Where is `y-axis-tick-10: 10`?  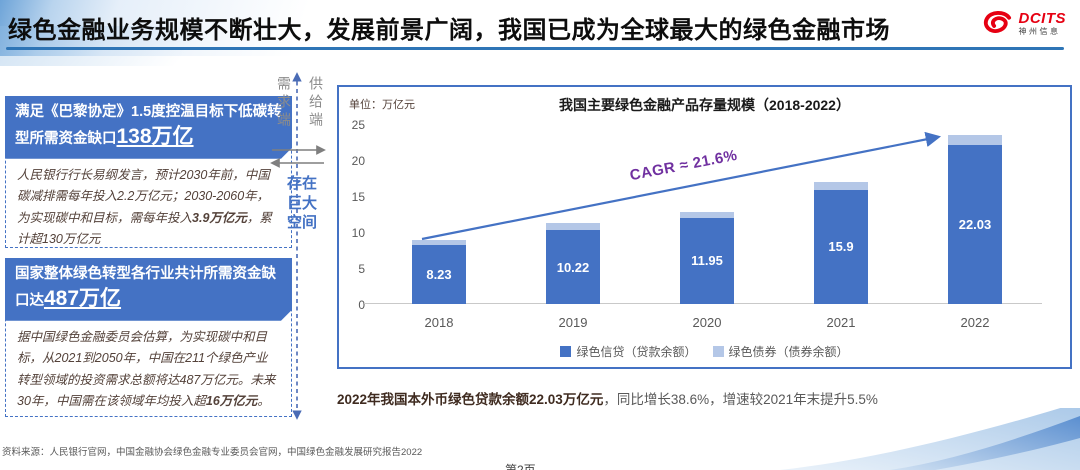 y-axis-tick-10: 10 is located at coordinates (358, 233).